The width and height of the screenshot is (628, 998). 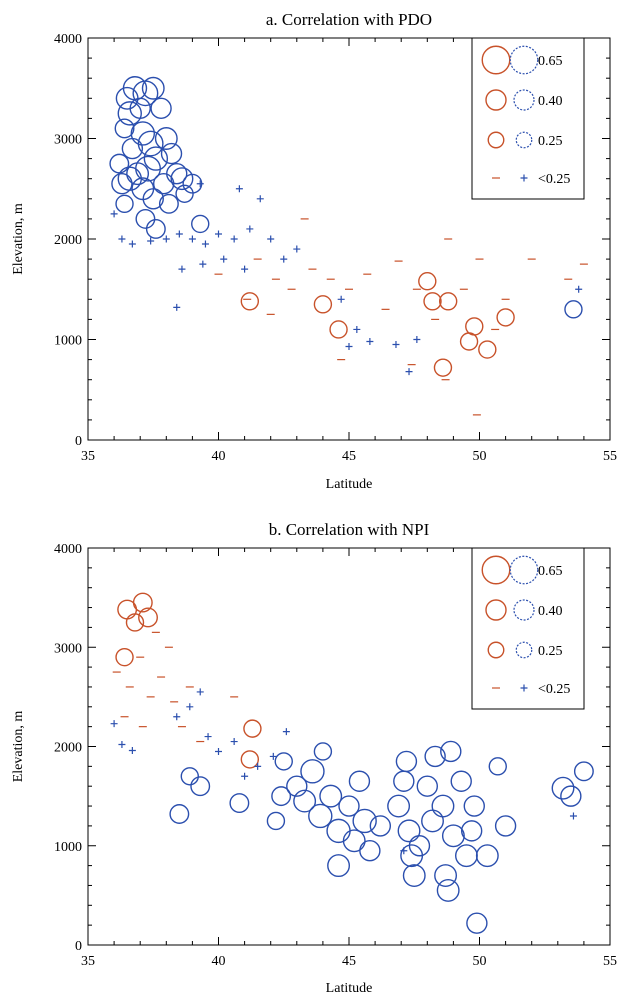 What do you see at coordinates (219, 456) in the screenshot?
I see `x-tick-label: 40` at bounding box center [219, 456].